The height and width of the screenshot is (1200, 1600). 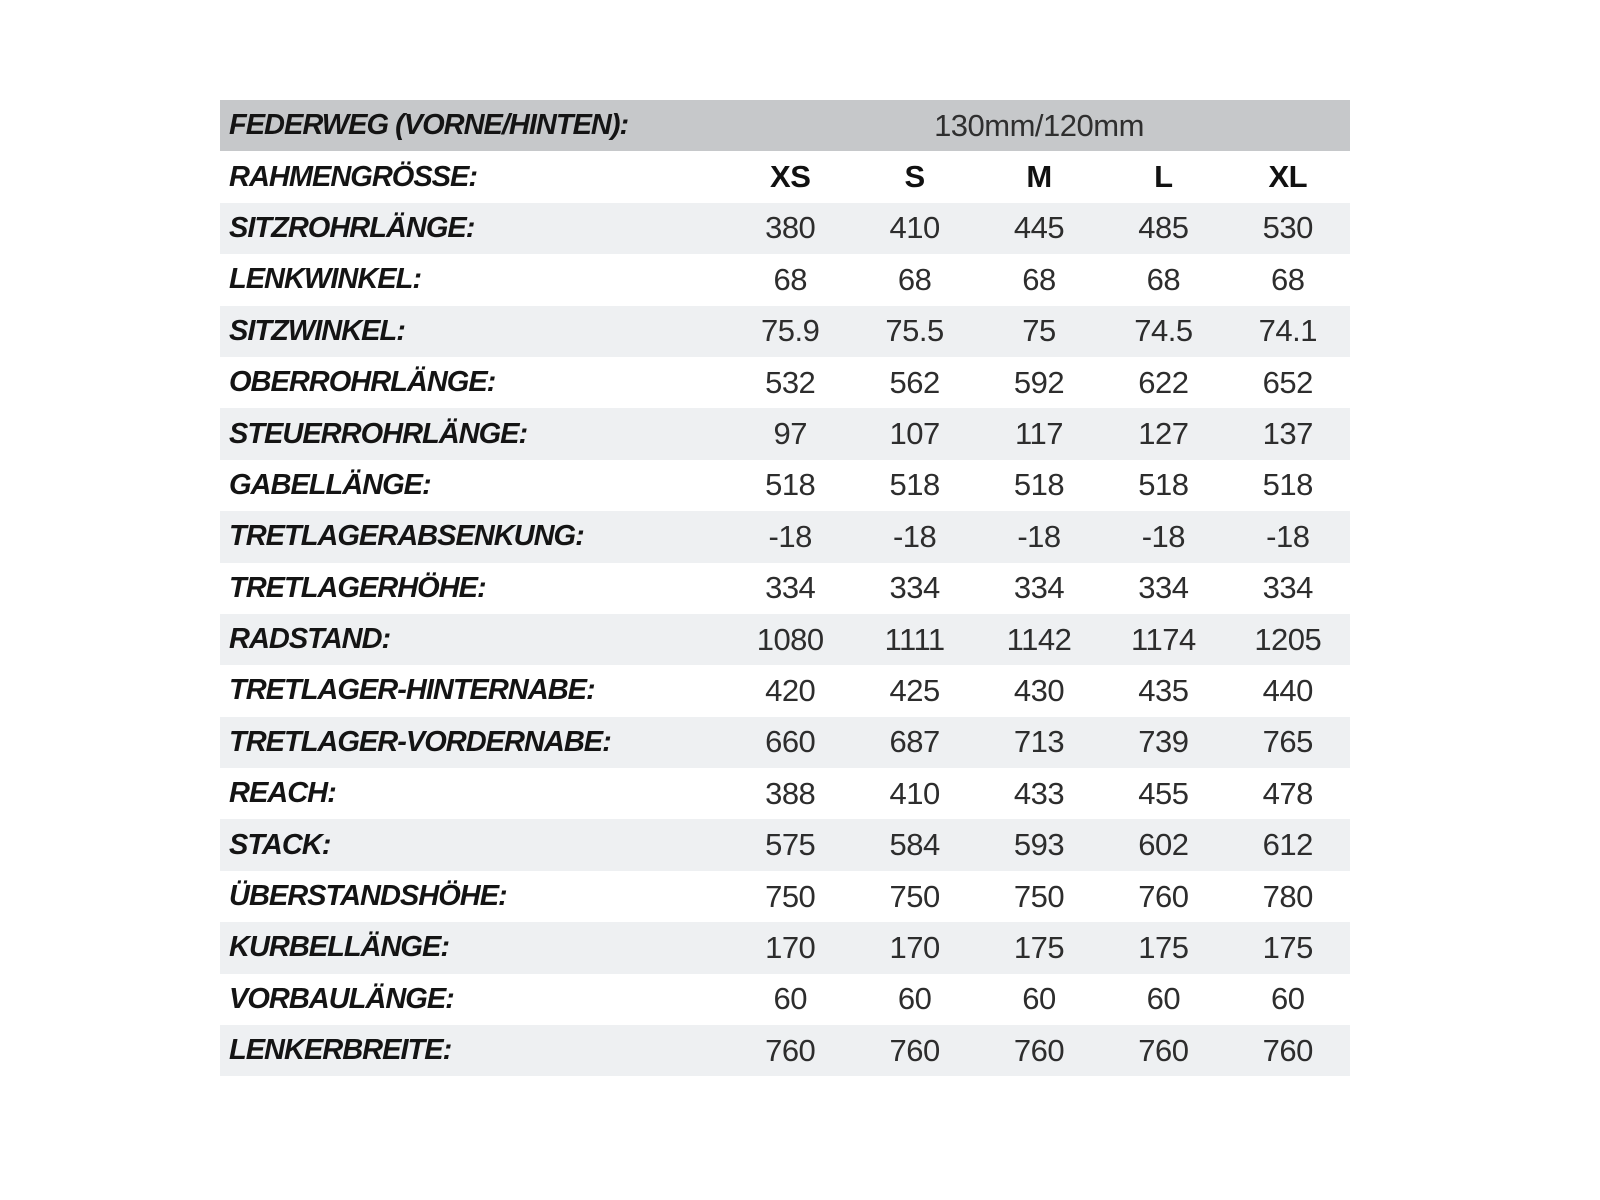 What do you see at coordinates (352, 227) in the screenshot?
I see `spec-label: SITZROHRLÄNGE:` at bounding box center [352, 227].